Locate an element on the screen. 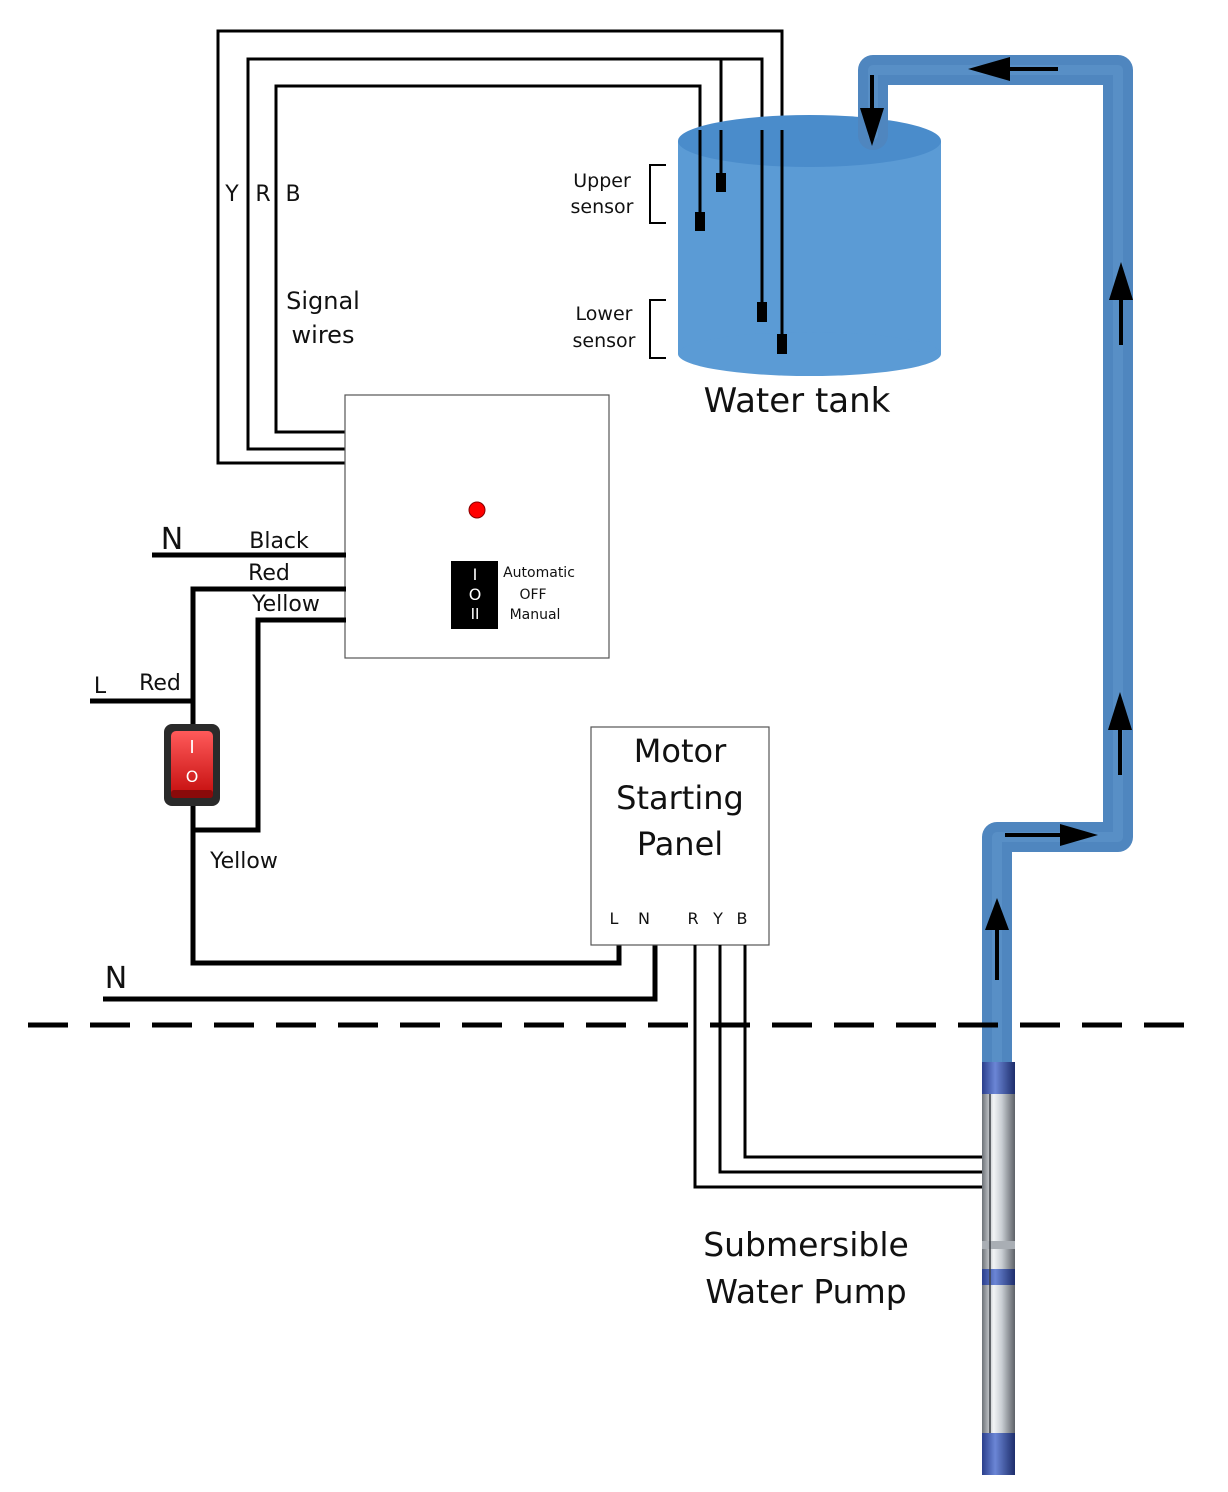 The width and height of the screenshot is (1228, 1492). level-controller: I O II Automatic OFF Manual is located at coordinates (477, 526).